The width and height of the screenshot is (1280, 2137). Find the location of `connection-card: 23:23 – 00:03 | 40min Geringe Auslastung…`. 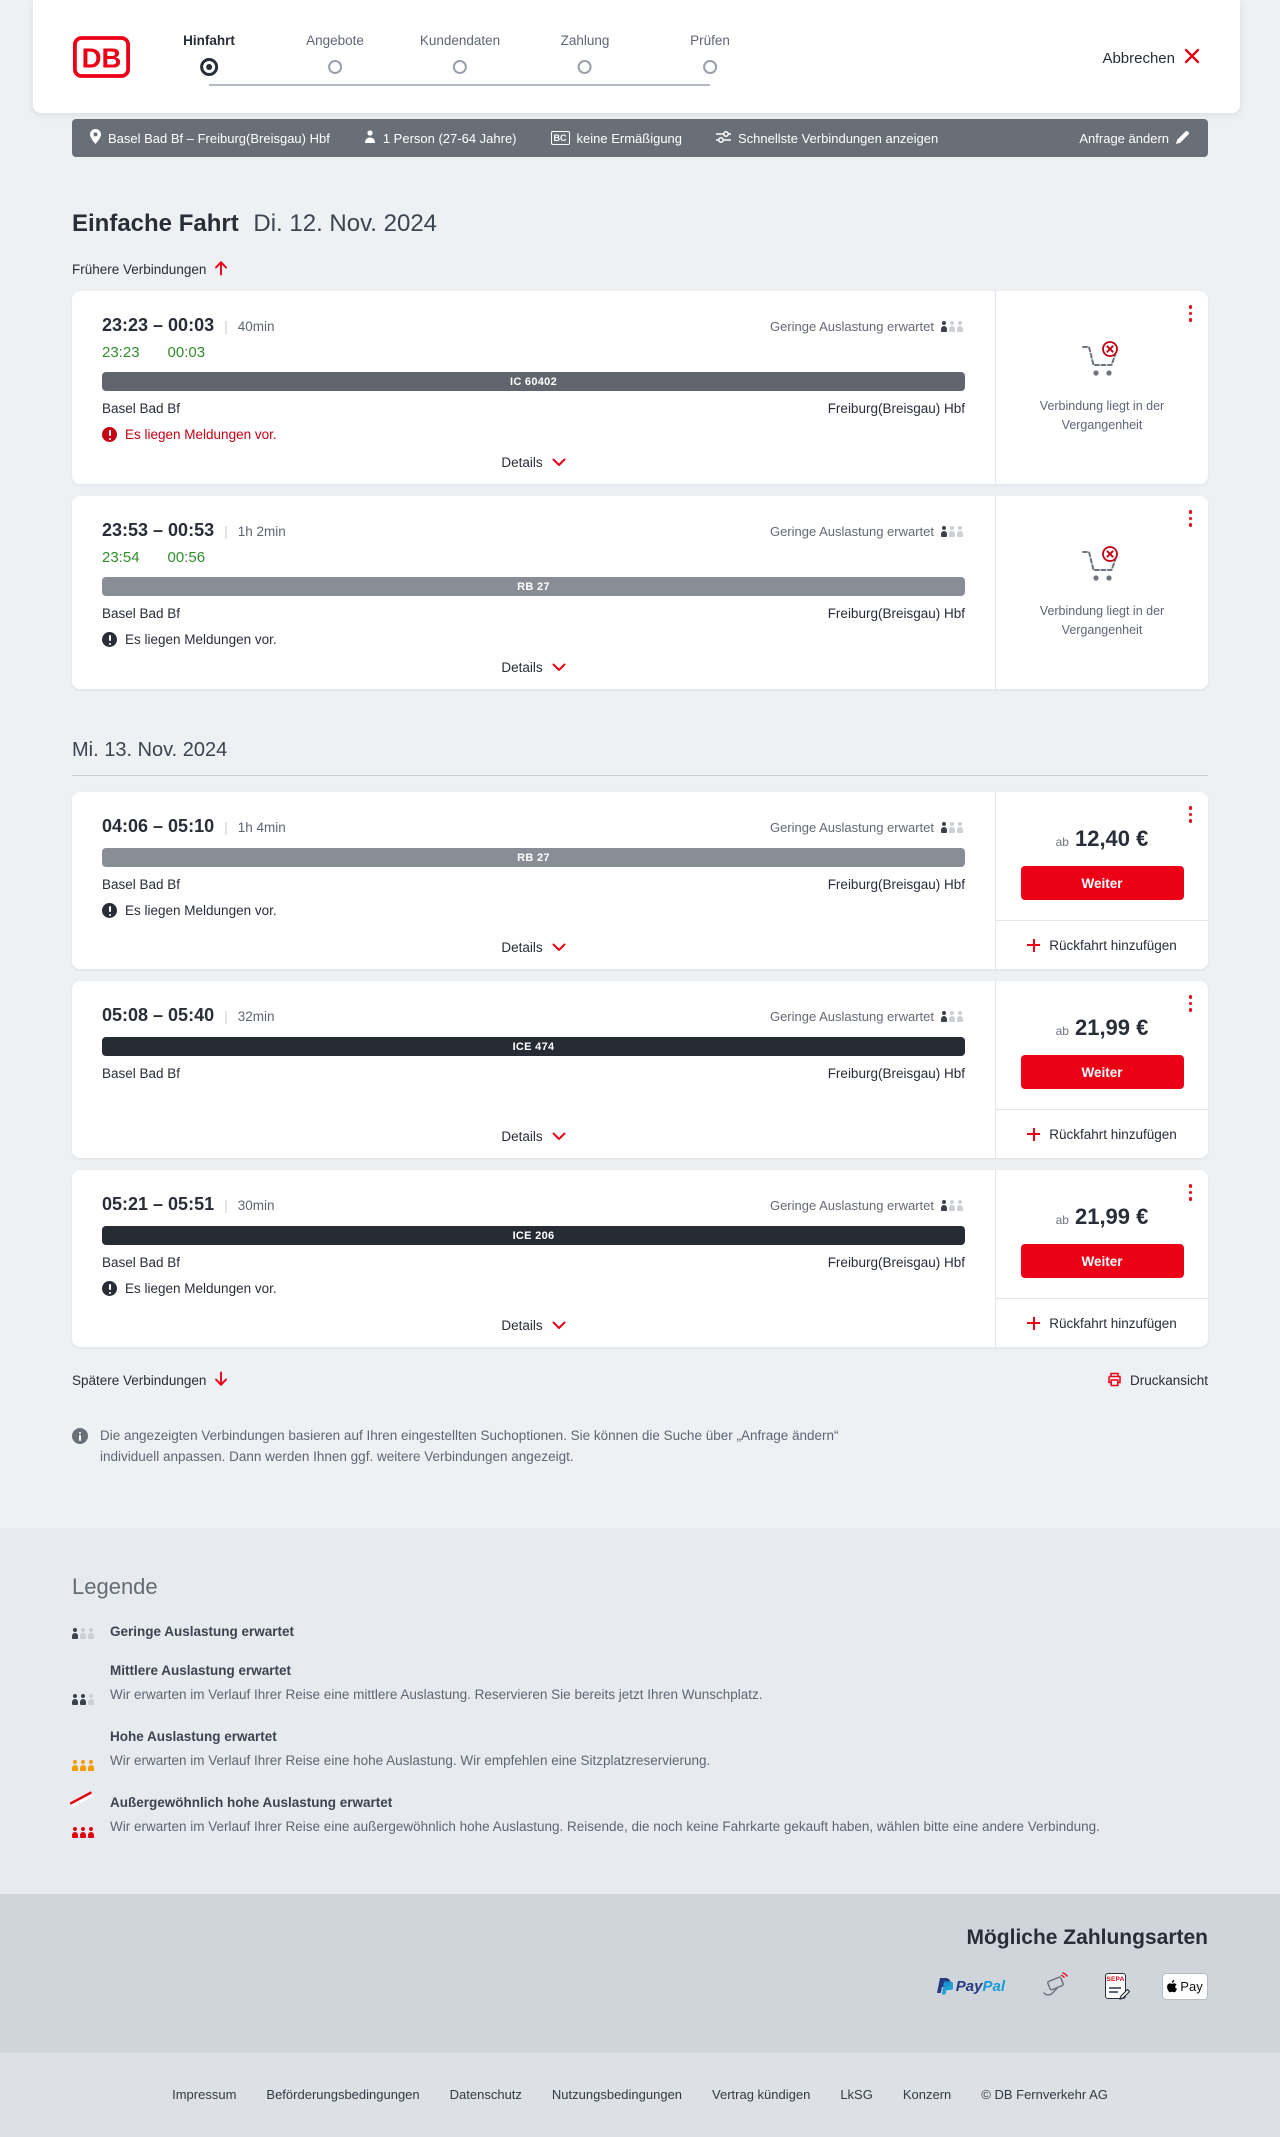

connection-card: 23:23 – 00:03 | 40min Geringe Auslastung… is located at coordinates (640, 387).